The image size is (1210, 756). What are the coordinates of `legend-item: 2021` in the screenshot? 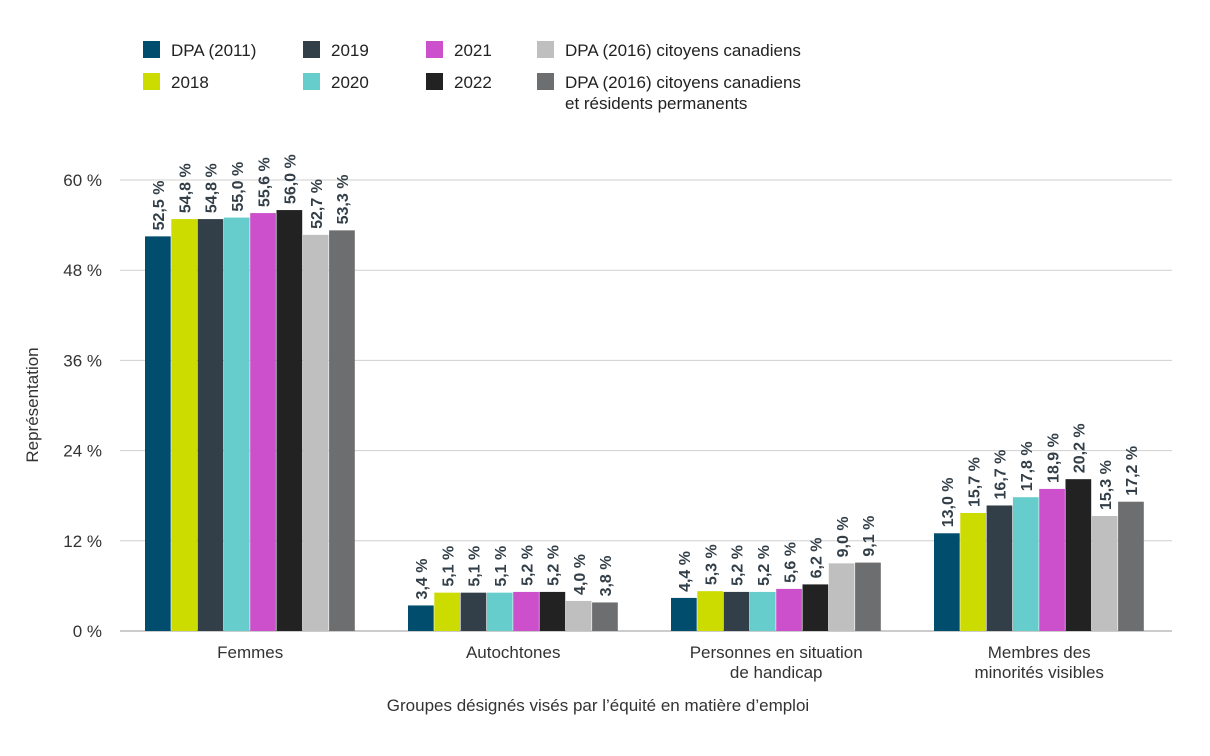 It's located at (459, 50).